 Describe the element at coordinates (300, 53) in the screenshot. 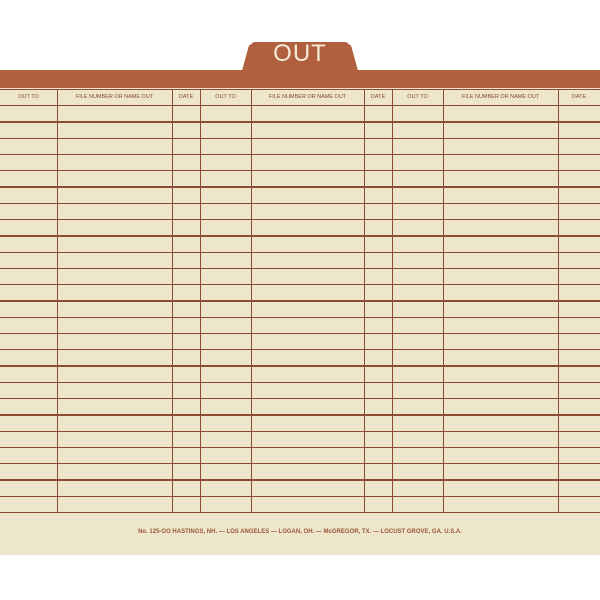

I see `tab-label: OUT` at that location.